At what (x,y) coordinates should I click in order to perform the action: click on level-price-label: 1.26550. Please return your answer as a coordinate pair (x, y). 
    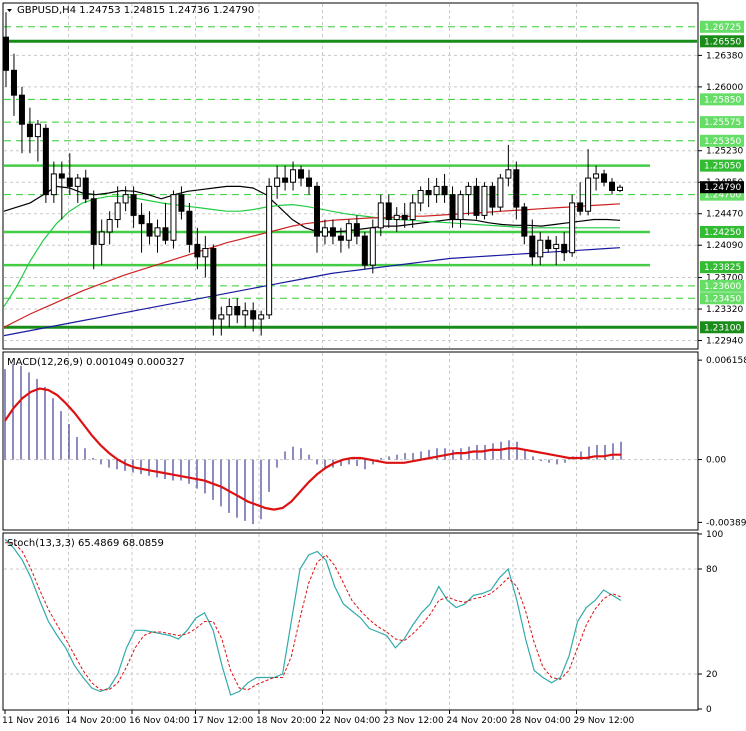
    Looking at the image, I should click on (722, 42).